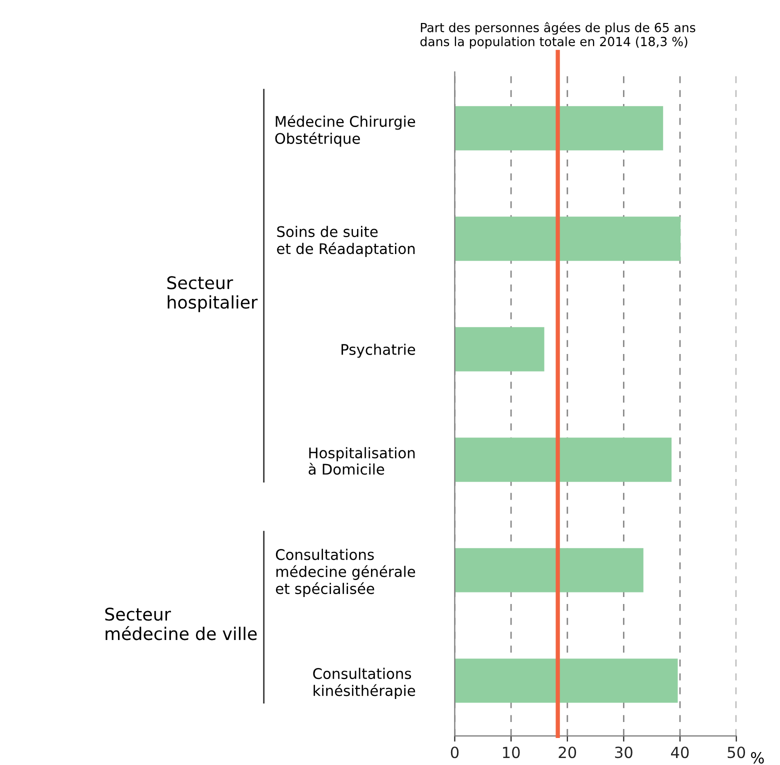  I want to click on x-tick-label: 0, so click(454, 752).